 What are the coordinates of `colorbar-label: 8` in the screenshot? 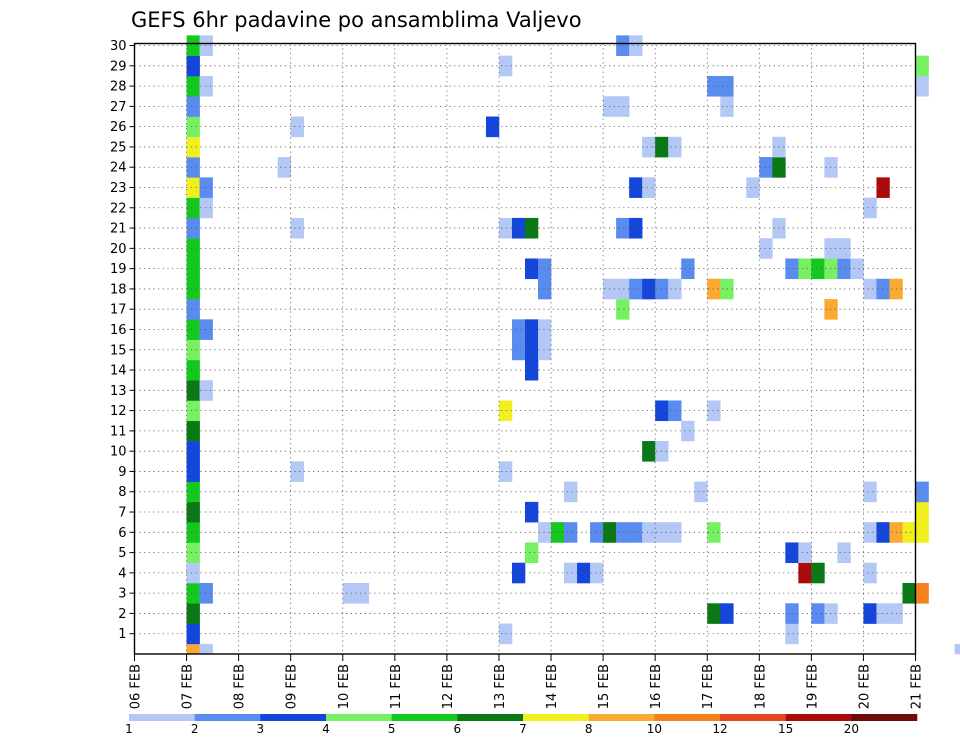 It's located at (589, 729).